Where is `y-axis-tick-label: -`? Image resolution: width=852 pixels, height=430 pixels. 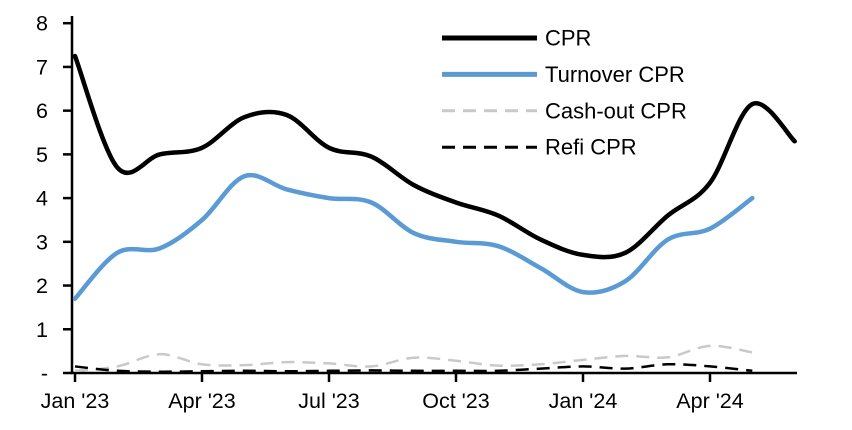 y-axis-tick-label: - is located at coordinates (44, 374).